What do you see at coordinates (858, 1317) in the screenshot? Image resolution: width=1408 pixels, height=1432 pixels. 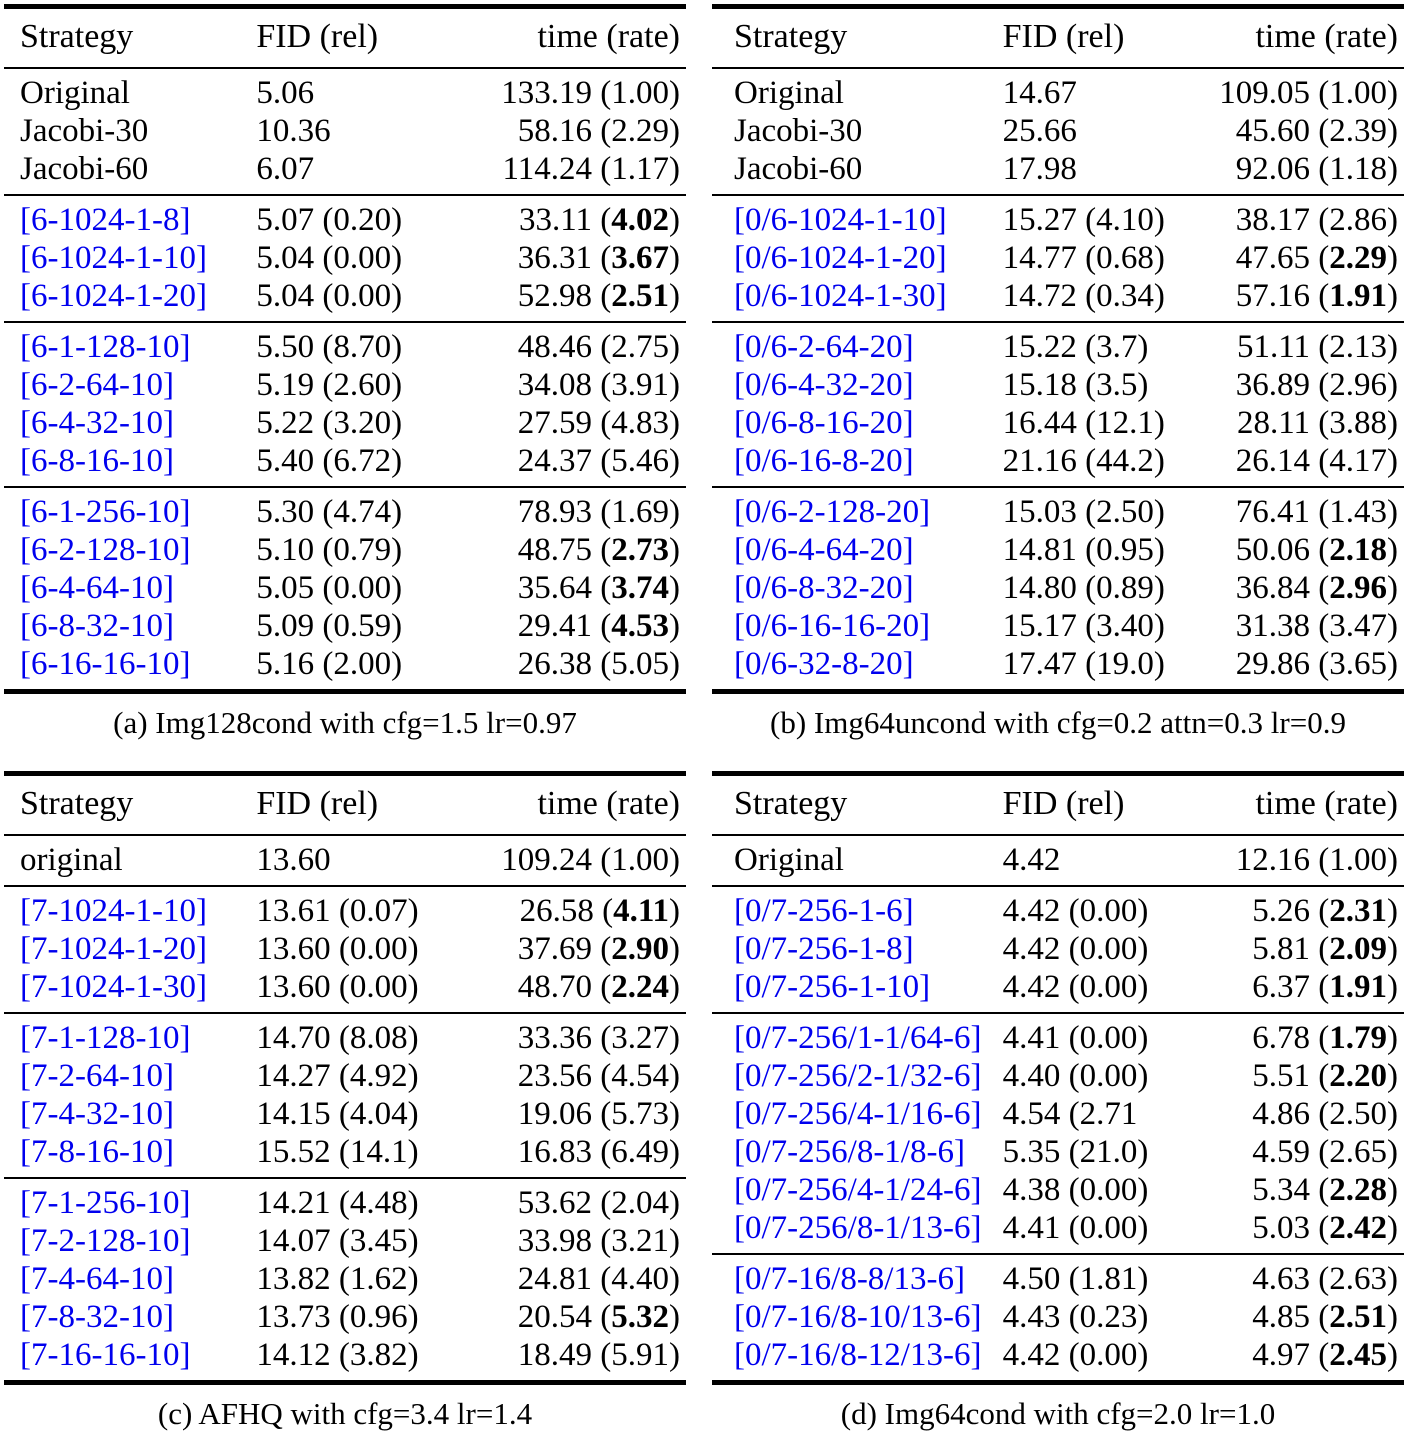 I see `strategy-cell: [0/7-16/8-10/13-6]` at bounding box center [858, 1317].